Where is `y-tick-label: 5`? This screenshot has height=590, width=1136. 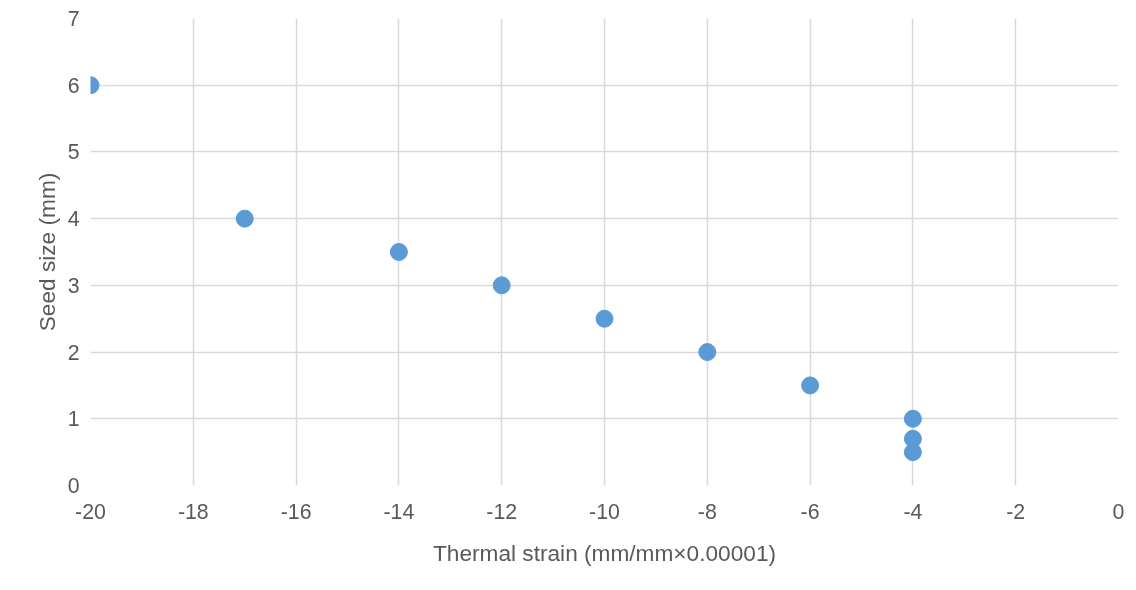
y-tick-label: 5 is located at coordinates (73, 152).